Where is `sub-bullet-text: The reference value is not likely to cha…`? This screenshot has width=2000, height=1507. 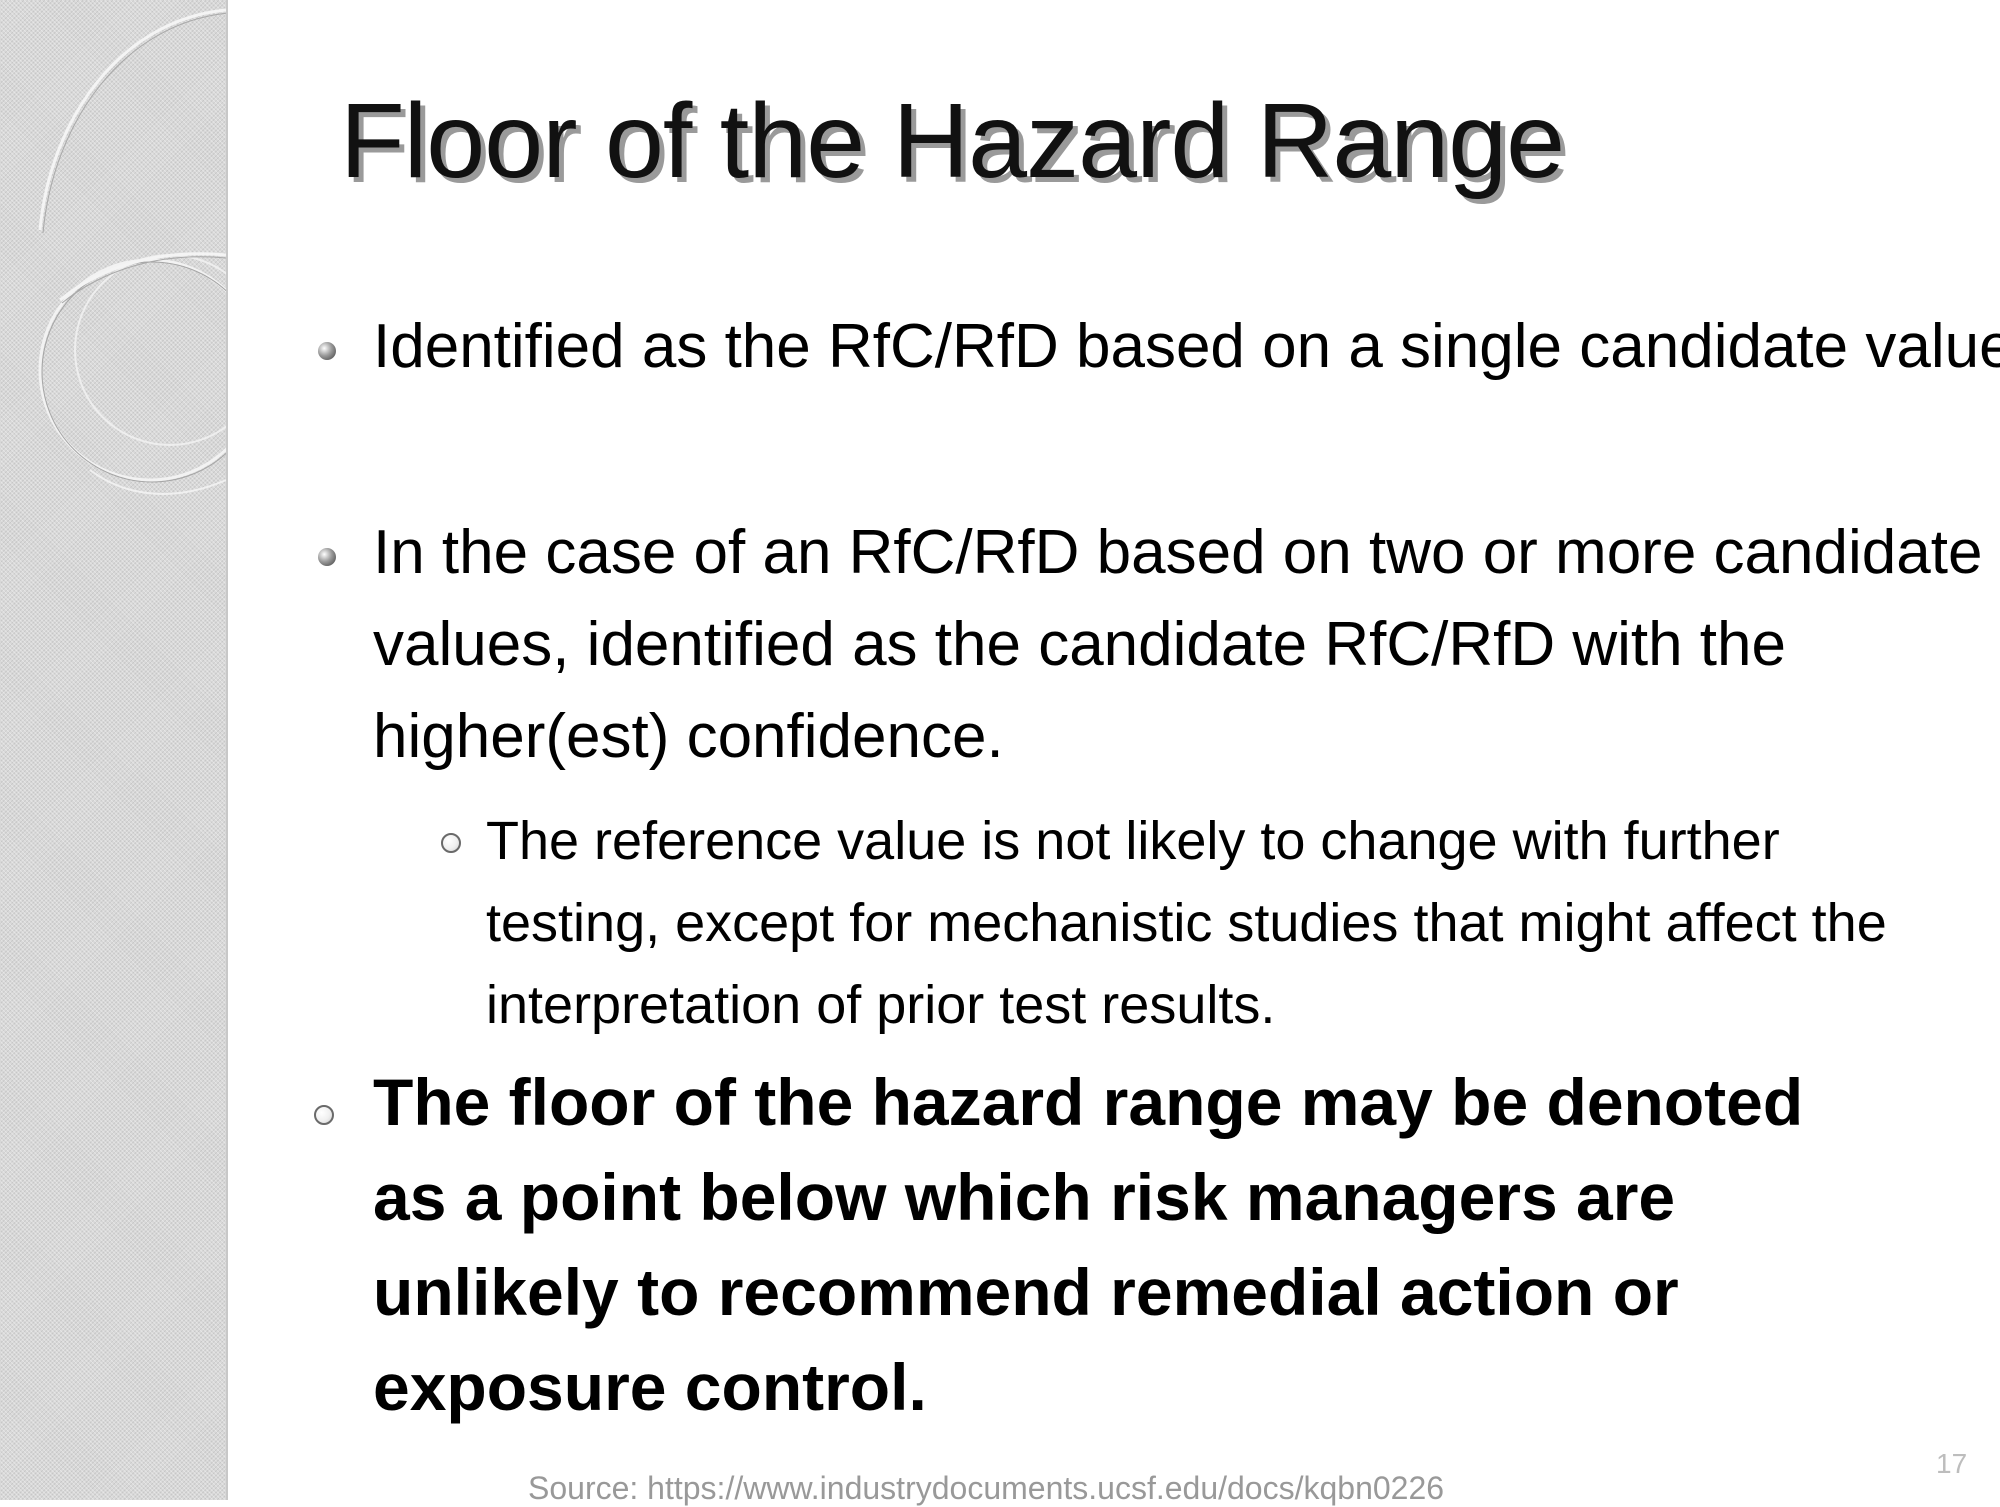
sub-bullet-text: The reference value is not likely to cha… is located at coordinates (1186, 923).